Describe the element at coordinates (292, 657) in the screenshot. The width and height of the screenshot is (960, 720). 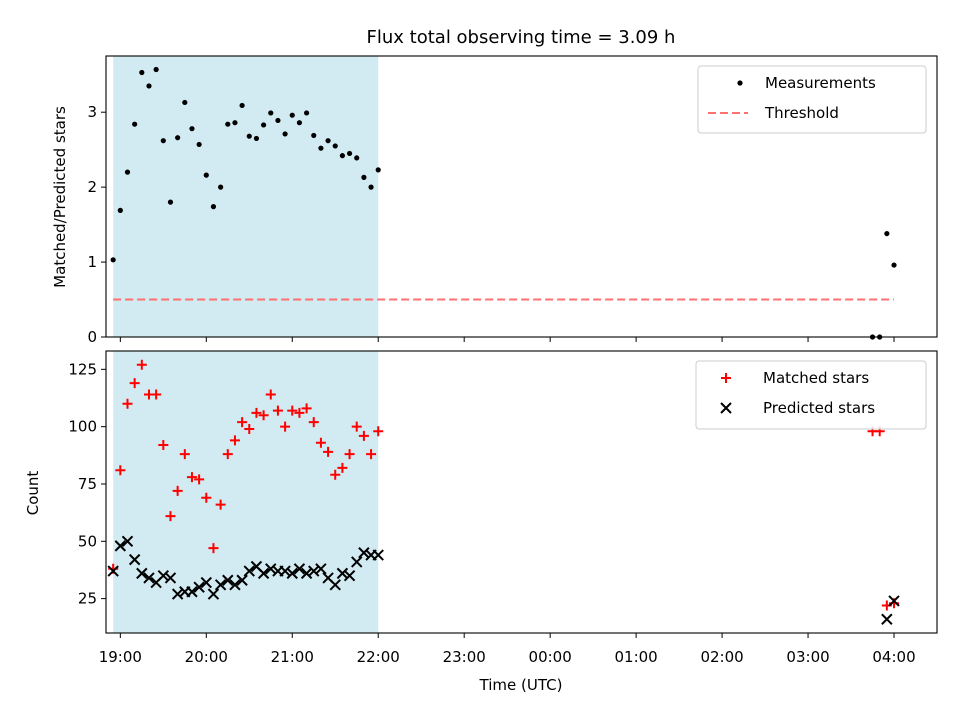
I see `x-tick-label: 21:00` at that location.